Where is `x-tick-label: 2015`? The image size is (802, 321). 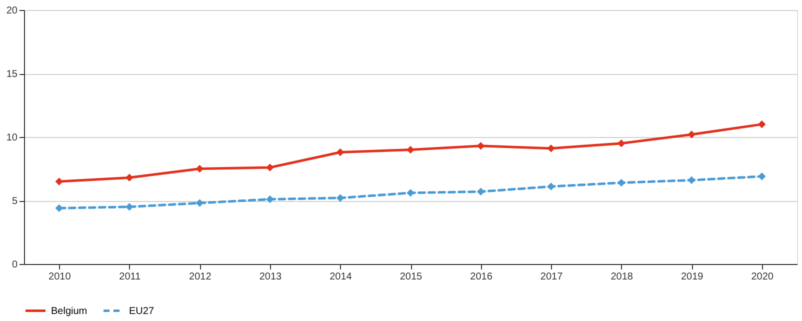 x-tick-label: 2015 is located at coordinates (411, 277).